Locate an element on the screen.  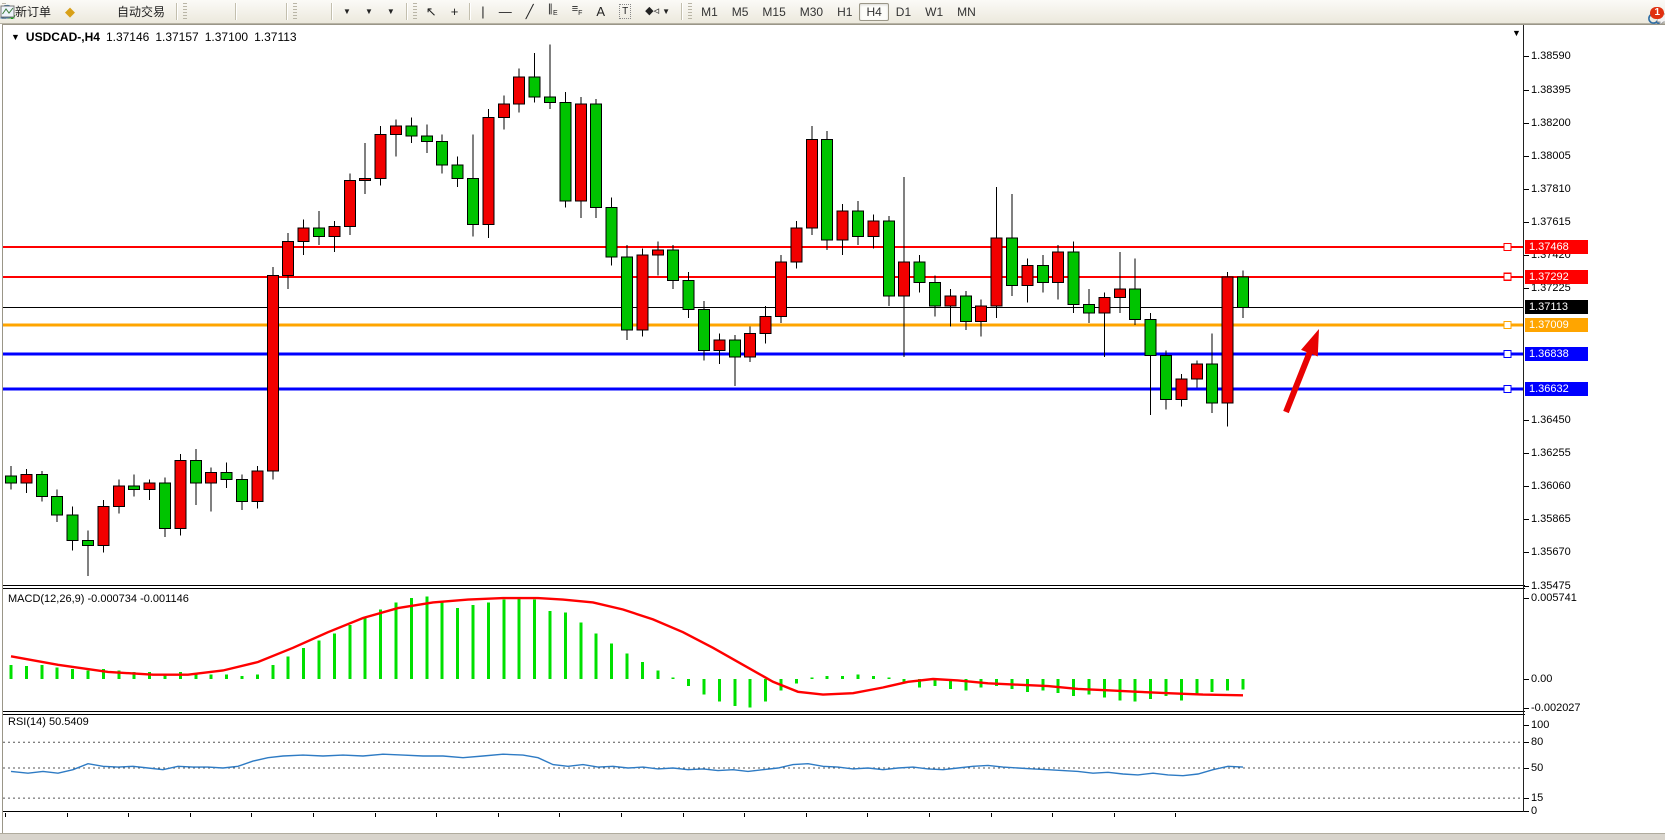
toolbar: 新订单 ◆ 自动交易 is located at coordinates (832, 13).